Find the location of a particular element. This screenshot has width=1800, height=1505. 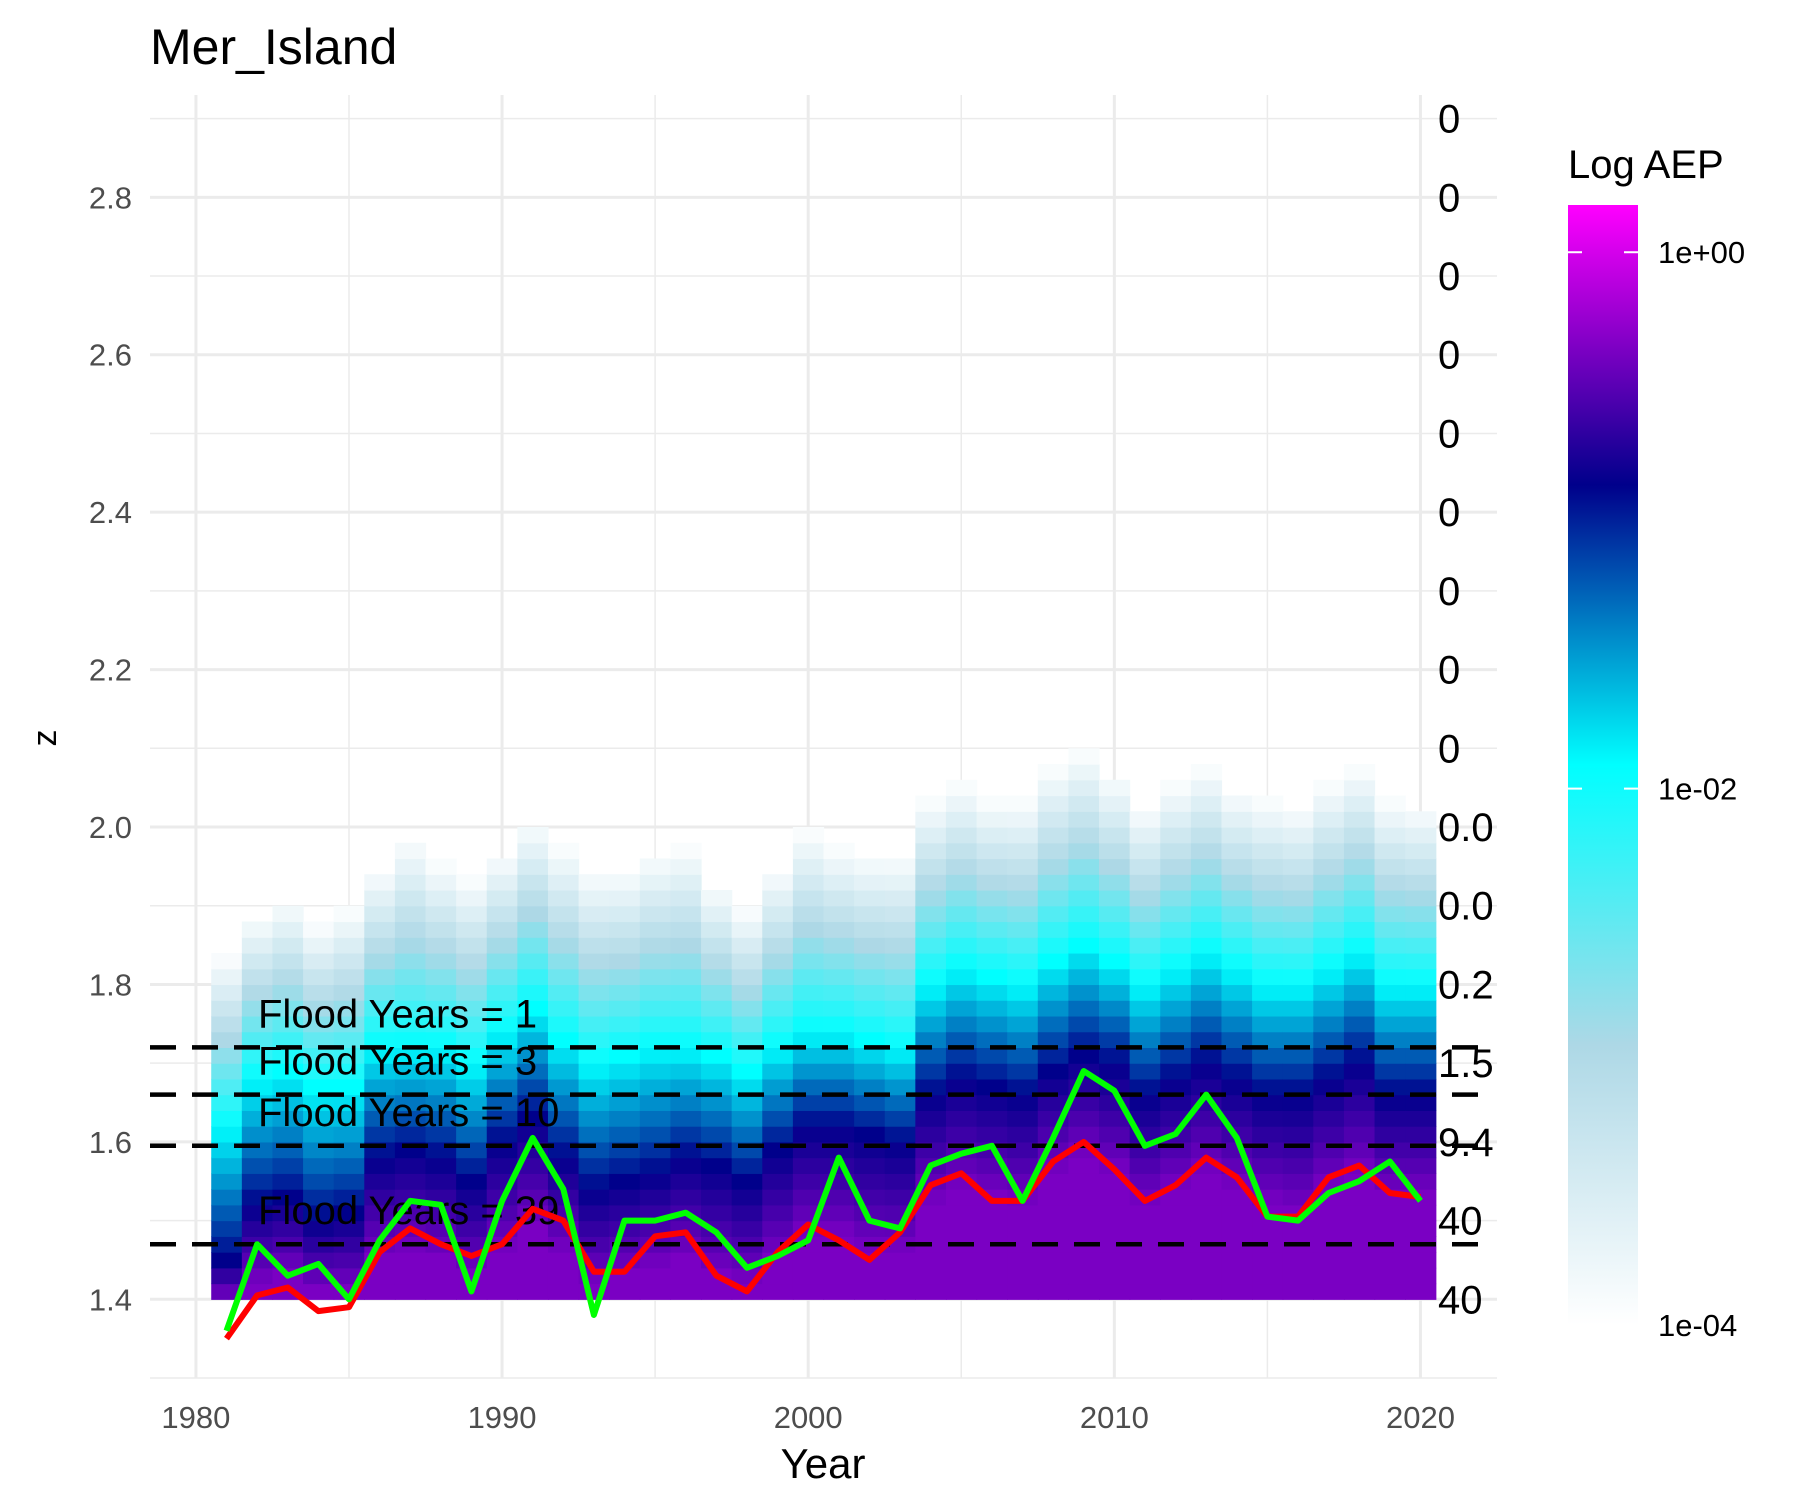

x-tick-label: 1990 is located at coordinates (502, 1417).